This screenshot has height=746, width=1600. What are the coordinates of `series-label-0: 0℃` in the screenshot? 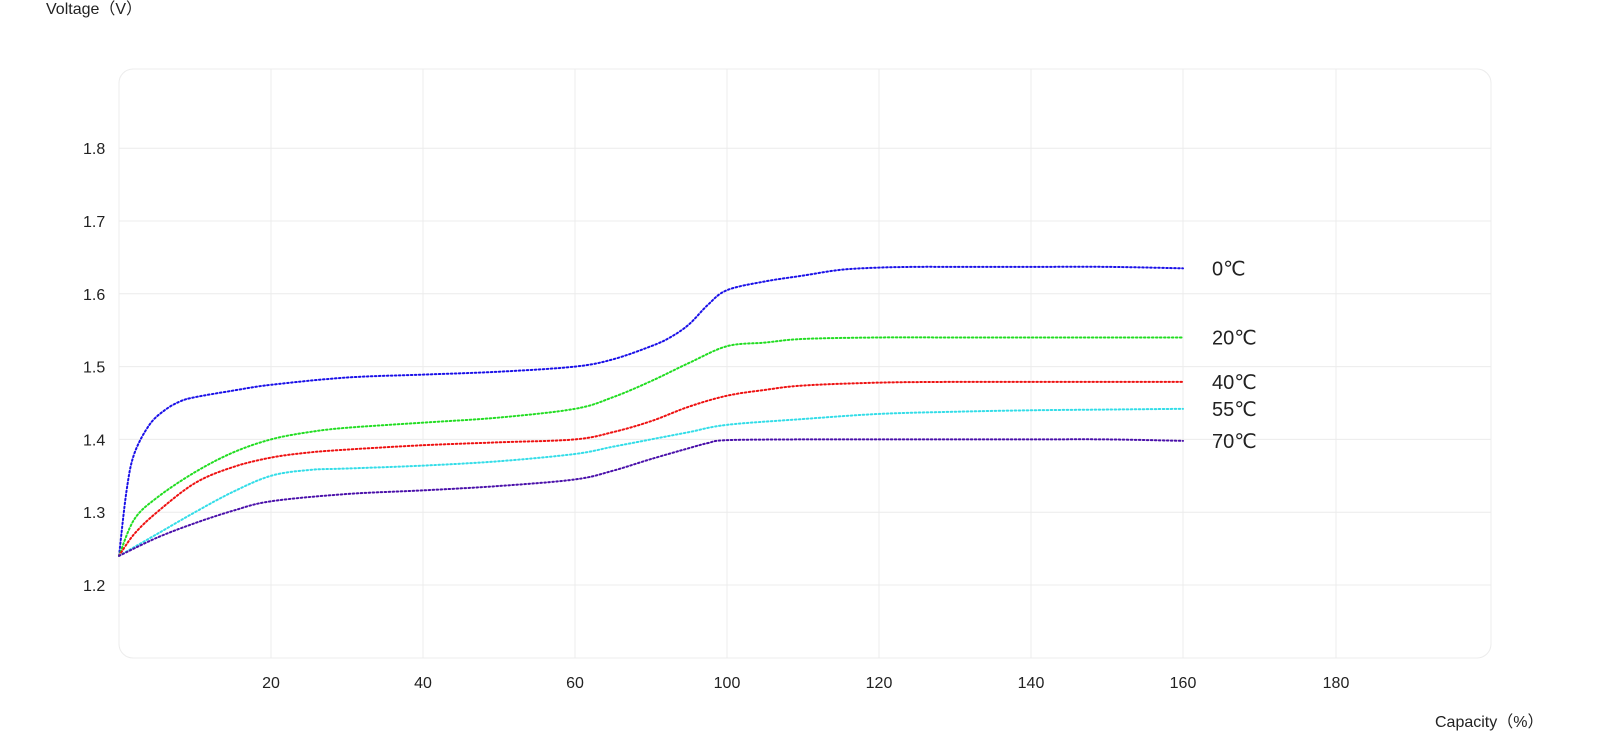 It's located at (1229, 269).